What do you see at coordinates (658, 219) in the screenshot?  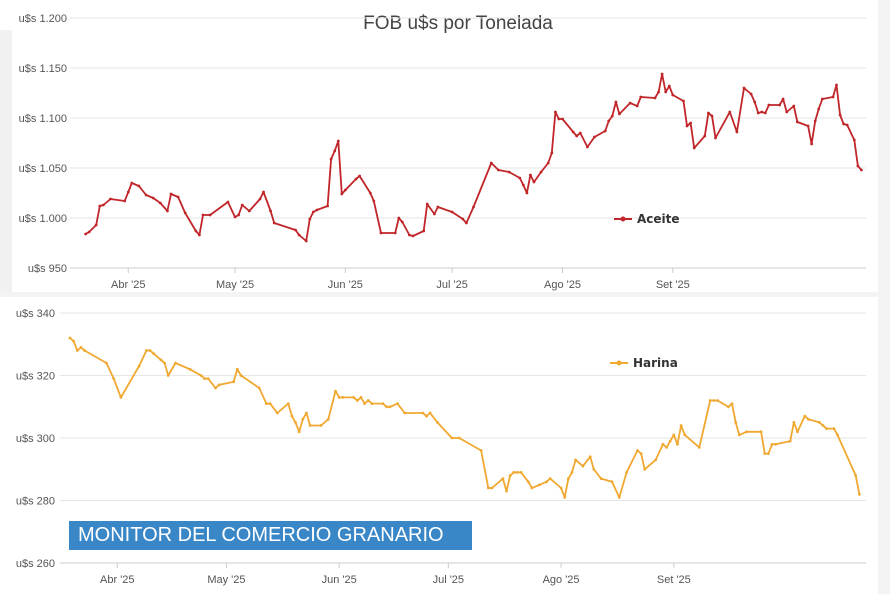 I see `aceite-legend-label: Aceite` at bounding box center [658, 219].